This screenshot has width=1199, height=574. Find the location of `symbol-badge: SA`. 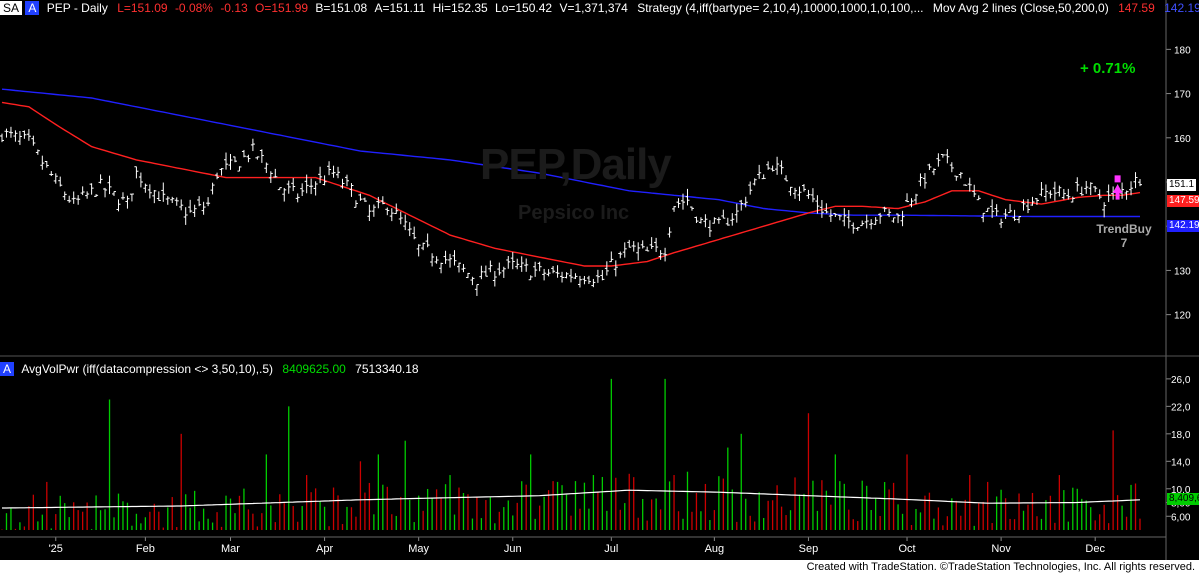

symbol-badge: SA is located at coordinates (11, 8).